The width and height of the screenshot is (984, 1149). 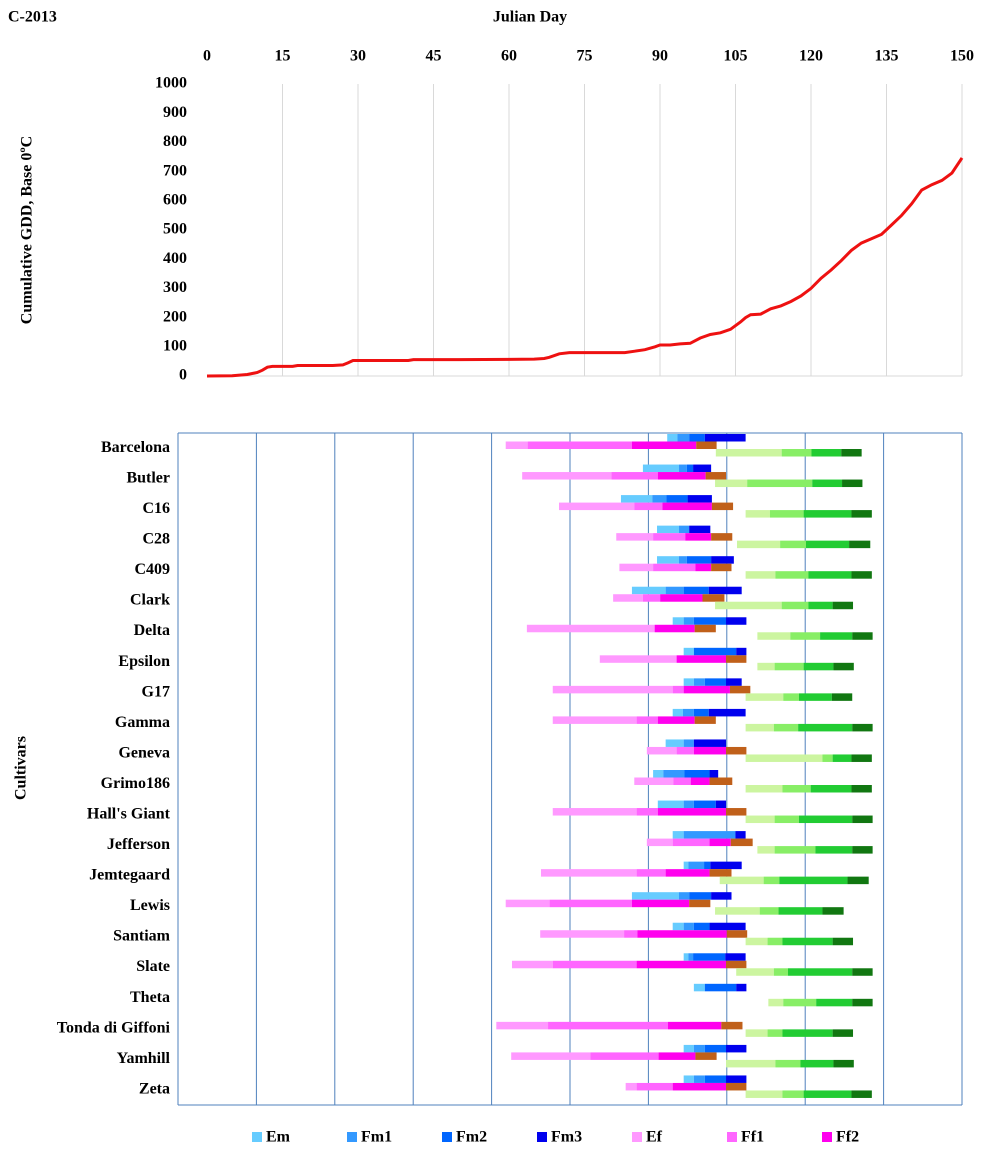 I want to click on category-label: Yamhill, so click(x=144, y=1058).